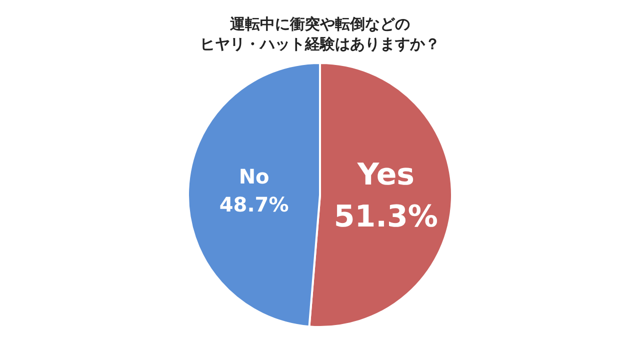 This screenshot has height=340, width=640. I want to click on data-label: 51.3%, so click(386, 216).